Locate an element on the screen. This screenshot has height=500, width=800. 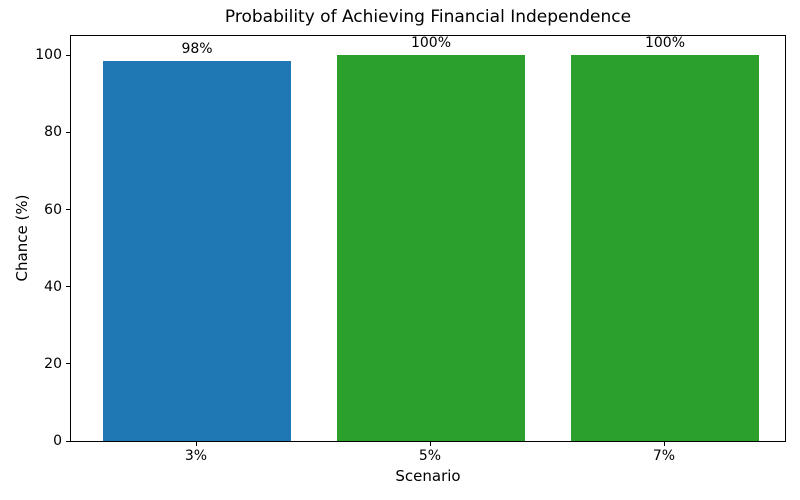
x-tick-label: 5% is located at coordinates (430, 456).